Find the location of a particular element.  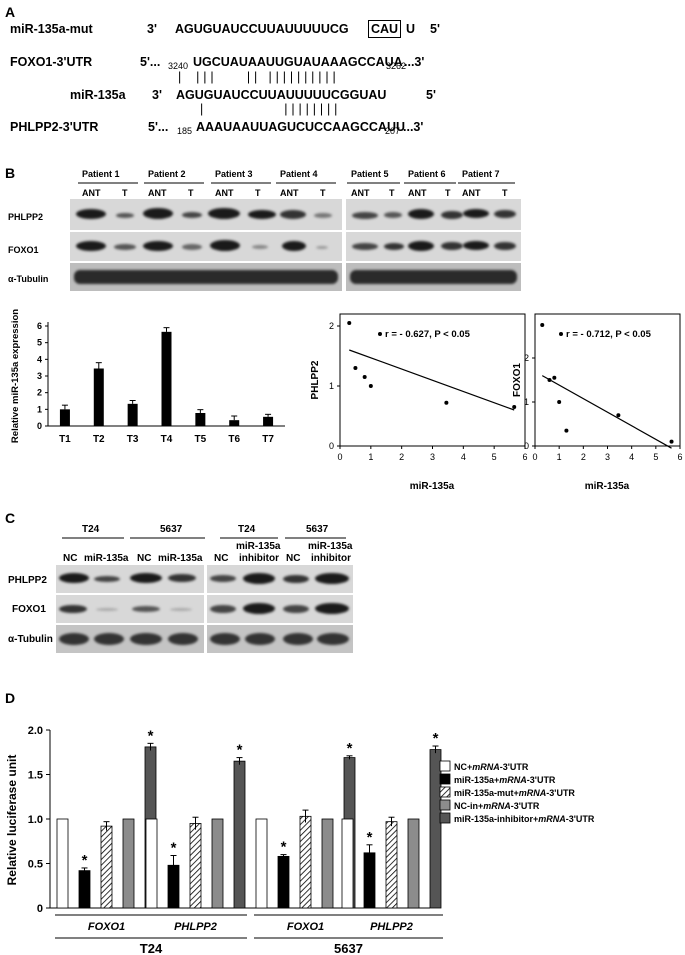

gene-label: PHLPP2 is located at coordinates (195, 927).